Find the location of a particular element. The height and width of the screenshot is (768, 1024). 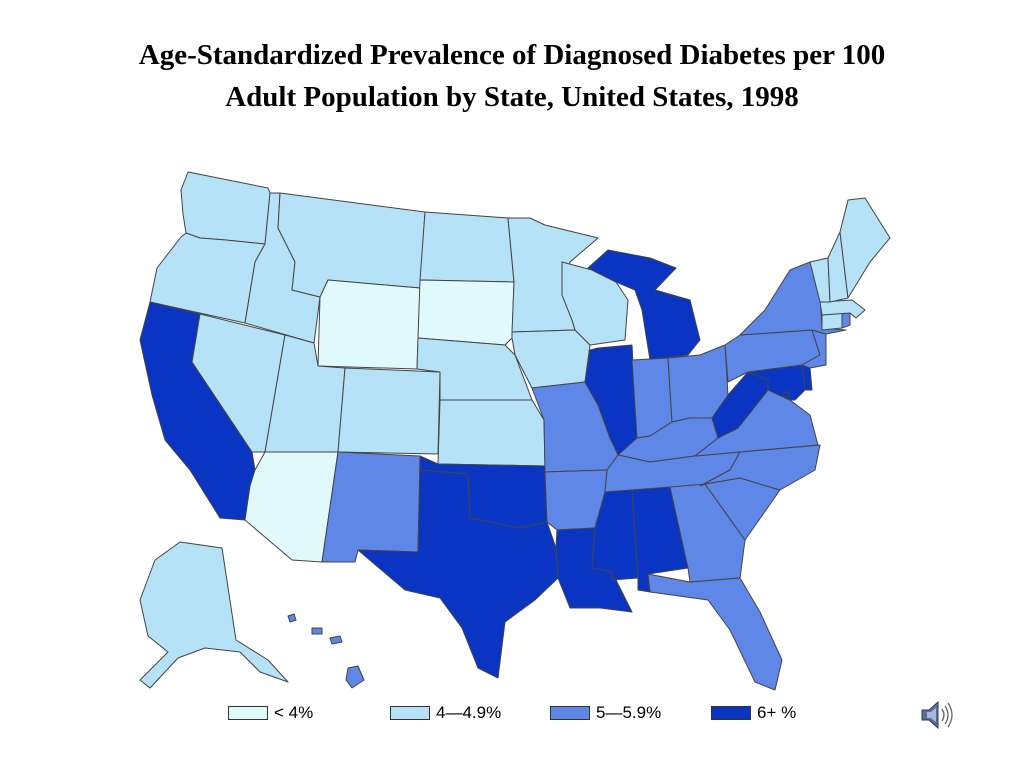

state-wyoming is located at coordinates (369, 324).